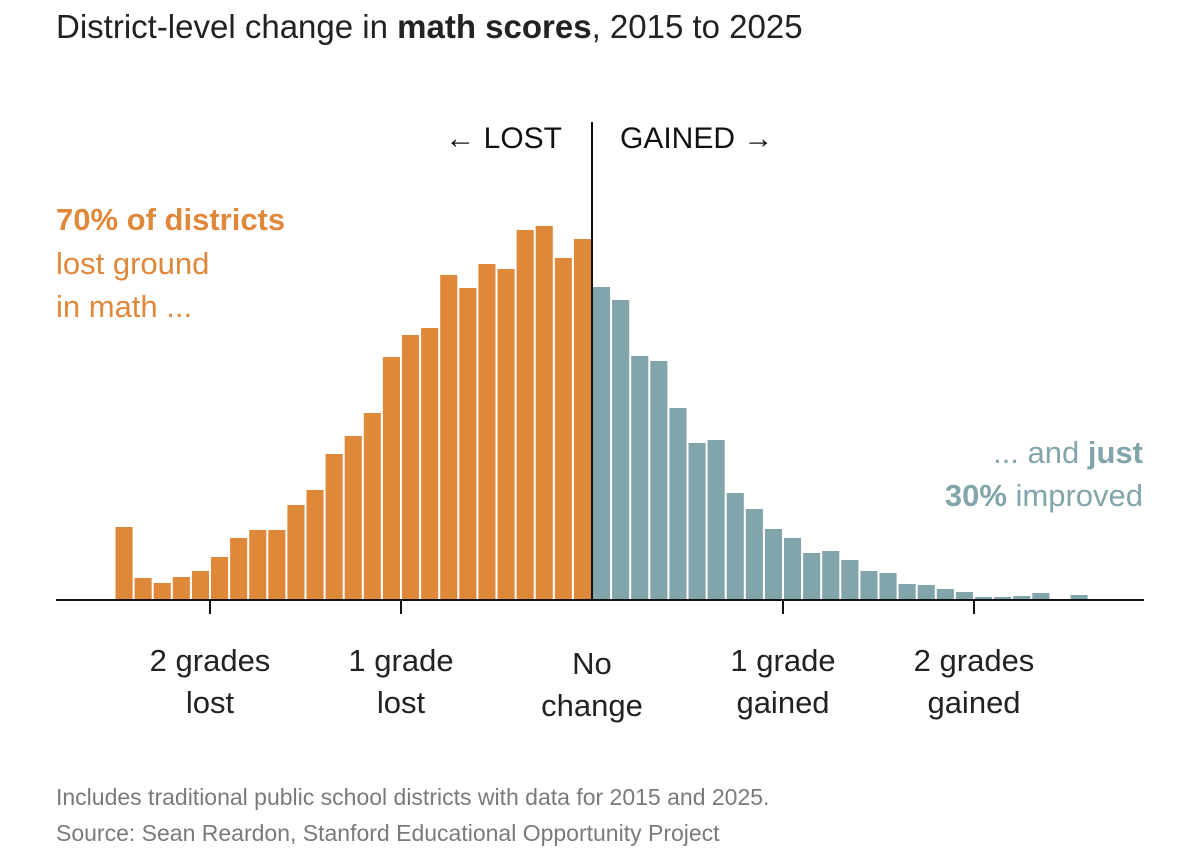  What do you see at coordinates (1115, 452) in the screenshot?
I see `gained-annotation-line1-b: just` at bounding box center [1115, 452].